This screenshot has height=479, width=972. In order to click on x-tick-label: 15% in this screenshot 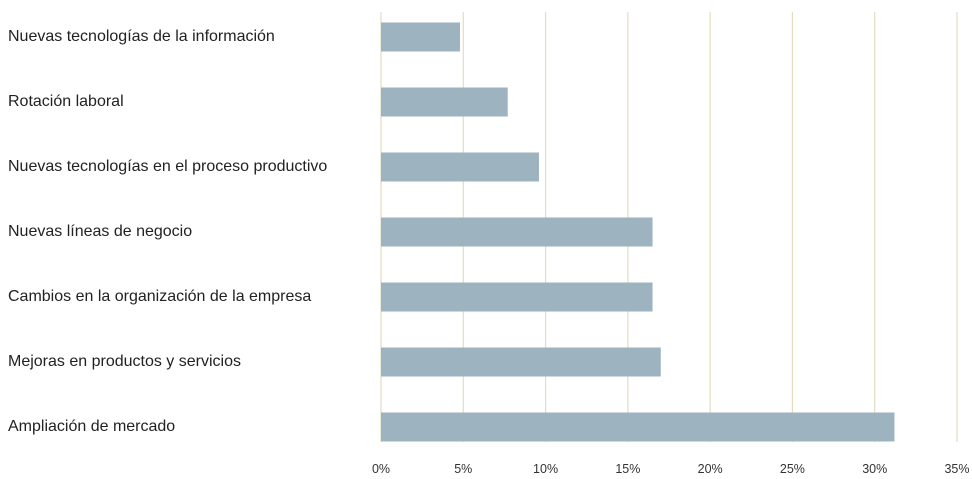, I will do `click(627, 469)`.